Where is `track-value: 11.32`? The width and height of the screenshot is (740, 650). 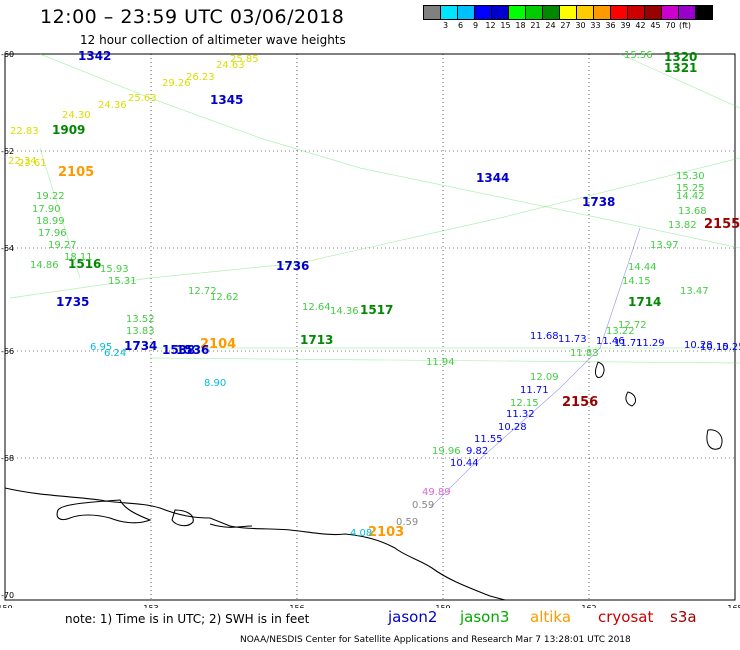
track-value: 11.32 is located at coordinates (520, 414).